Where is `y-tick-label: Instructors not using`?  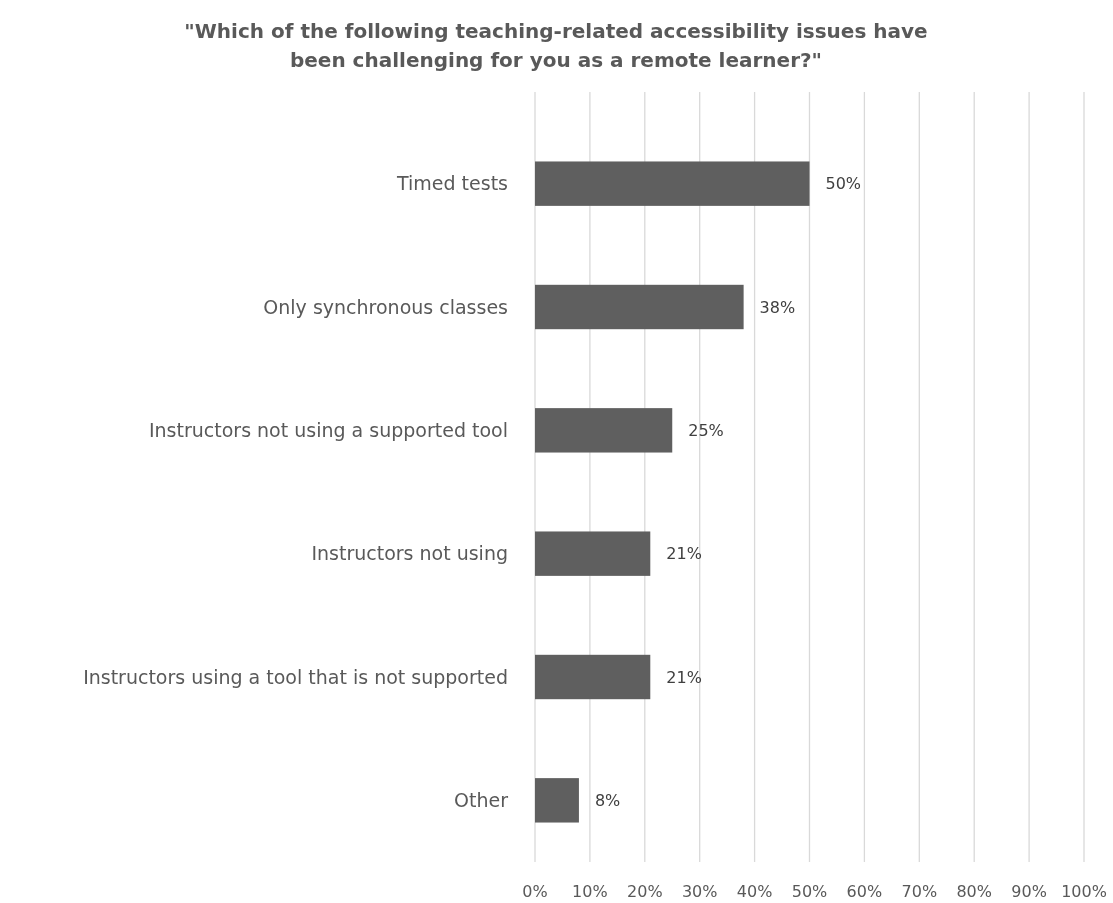 y-tick-label: Instructors not using is located at coordinates (409, 553).